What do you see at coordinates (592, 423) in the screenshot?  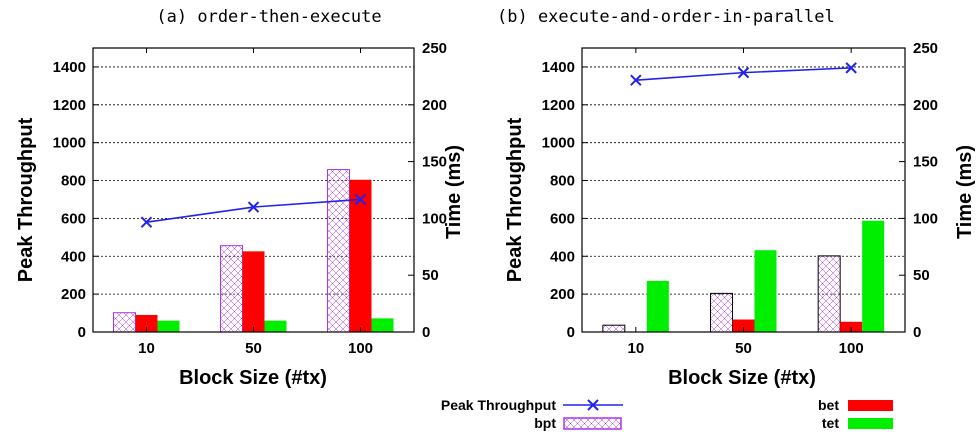 I see `legend-swatch-bpt` at bounding box center [592, 423].